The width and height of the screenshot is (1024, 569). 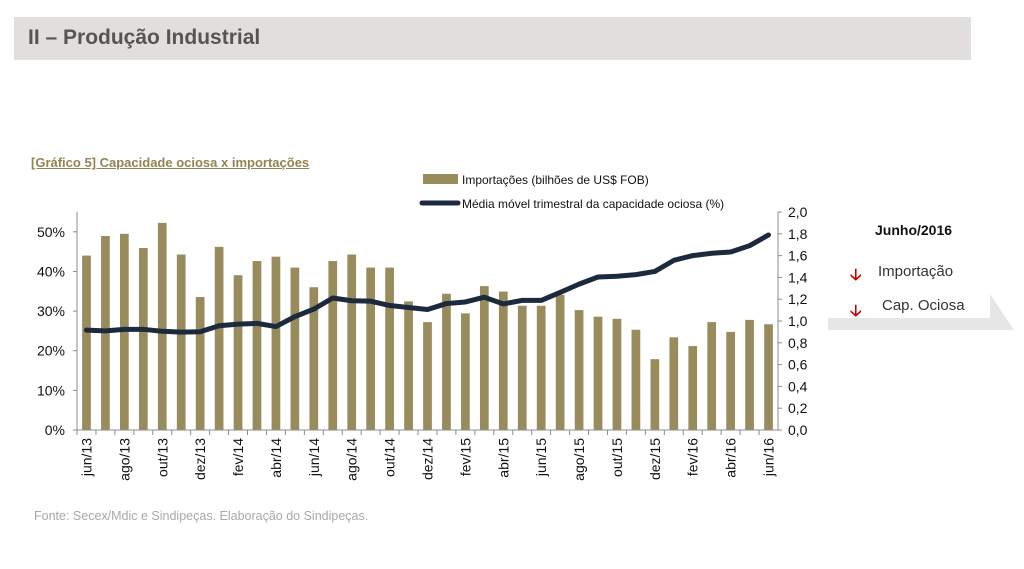 I want to click on right-axis-tick-label: 0,2, so click(x=798, y=408).